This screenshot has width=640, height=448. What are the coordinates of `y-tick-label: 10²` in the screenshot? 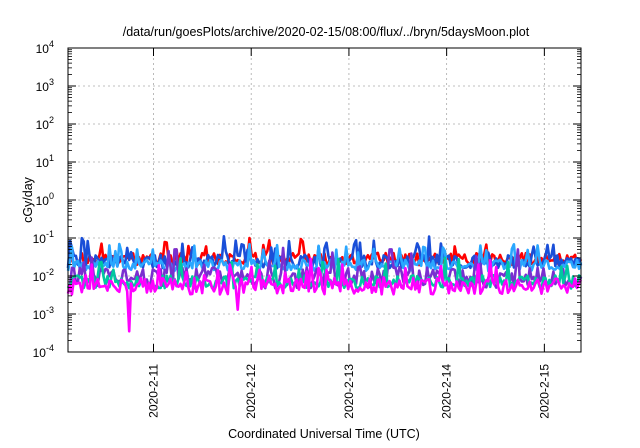 It's located at (45, 123).